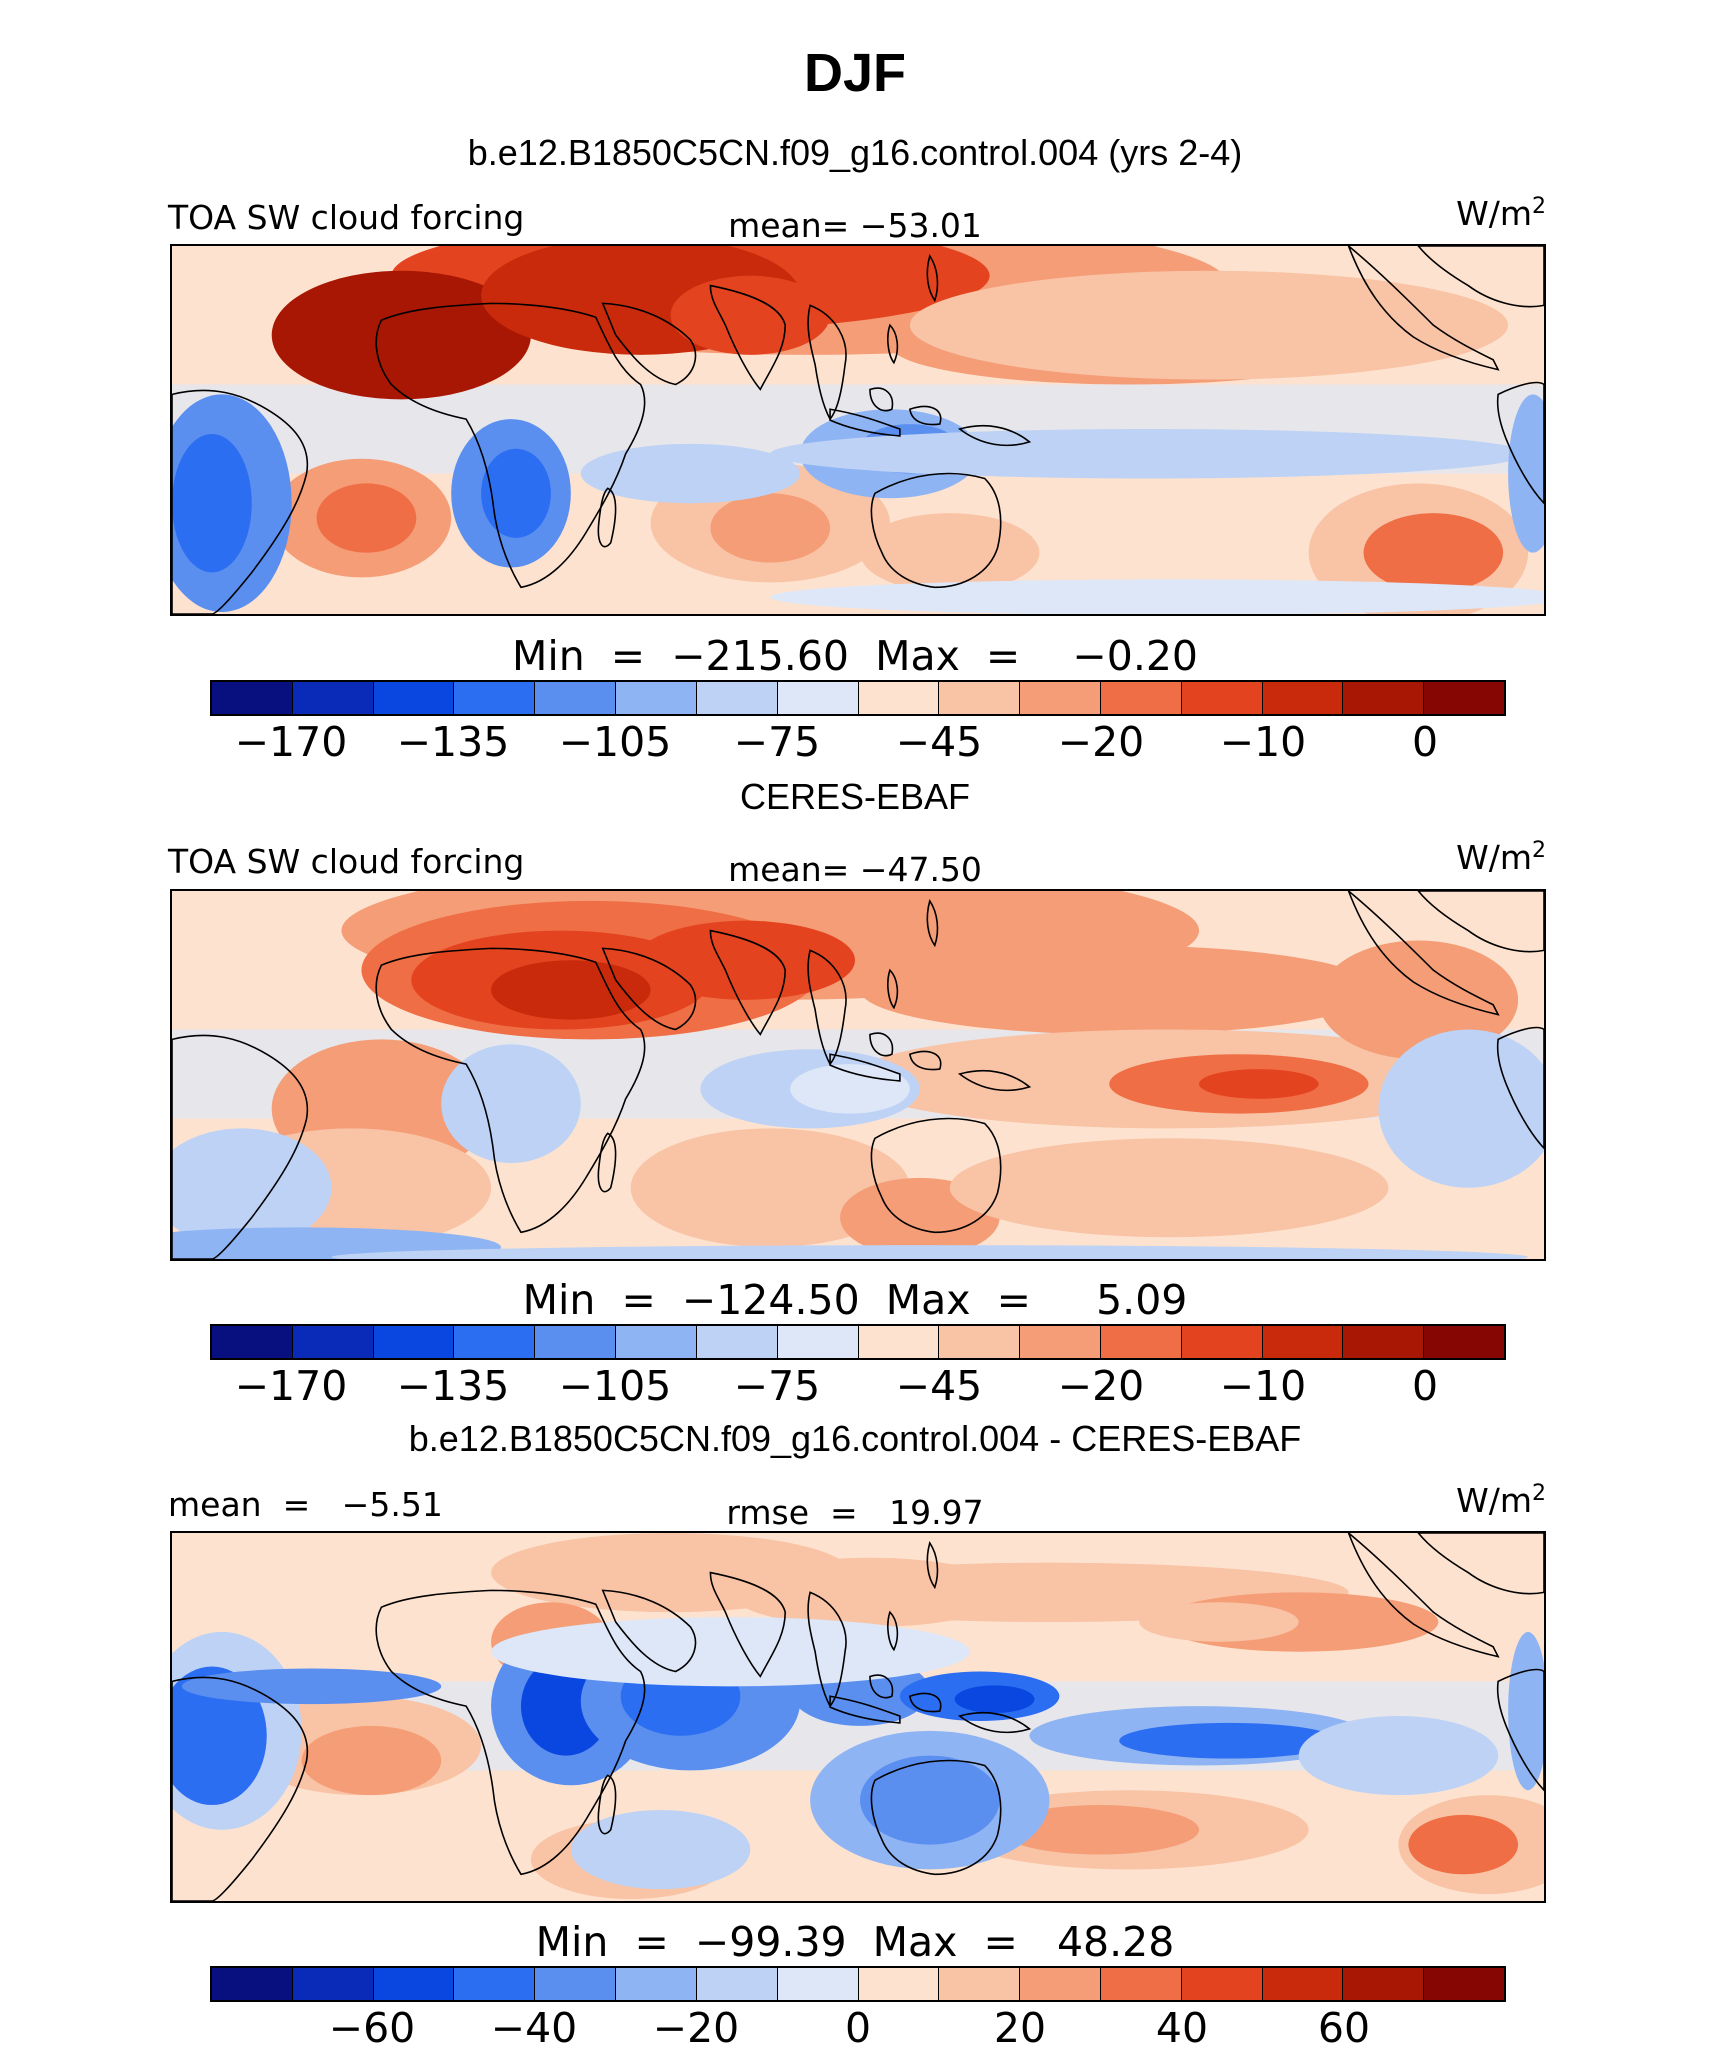  Describe the element at coordinates (855, 1300) in the screenshot. I see `panel-2-min-max: Min = −124.50 Max = 5.09` at that location.